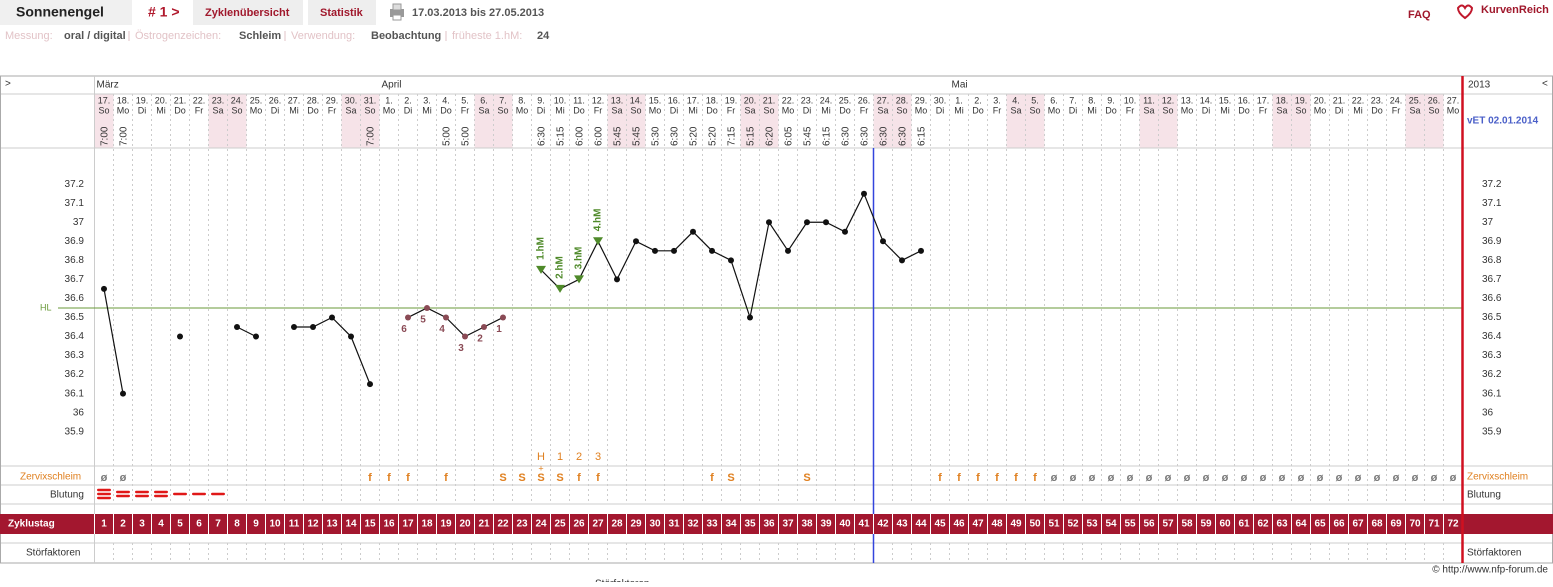  I want to click on y-tick-label: 36.5, so click(1492, 317).